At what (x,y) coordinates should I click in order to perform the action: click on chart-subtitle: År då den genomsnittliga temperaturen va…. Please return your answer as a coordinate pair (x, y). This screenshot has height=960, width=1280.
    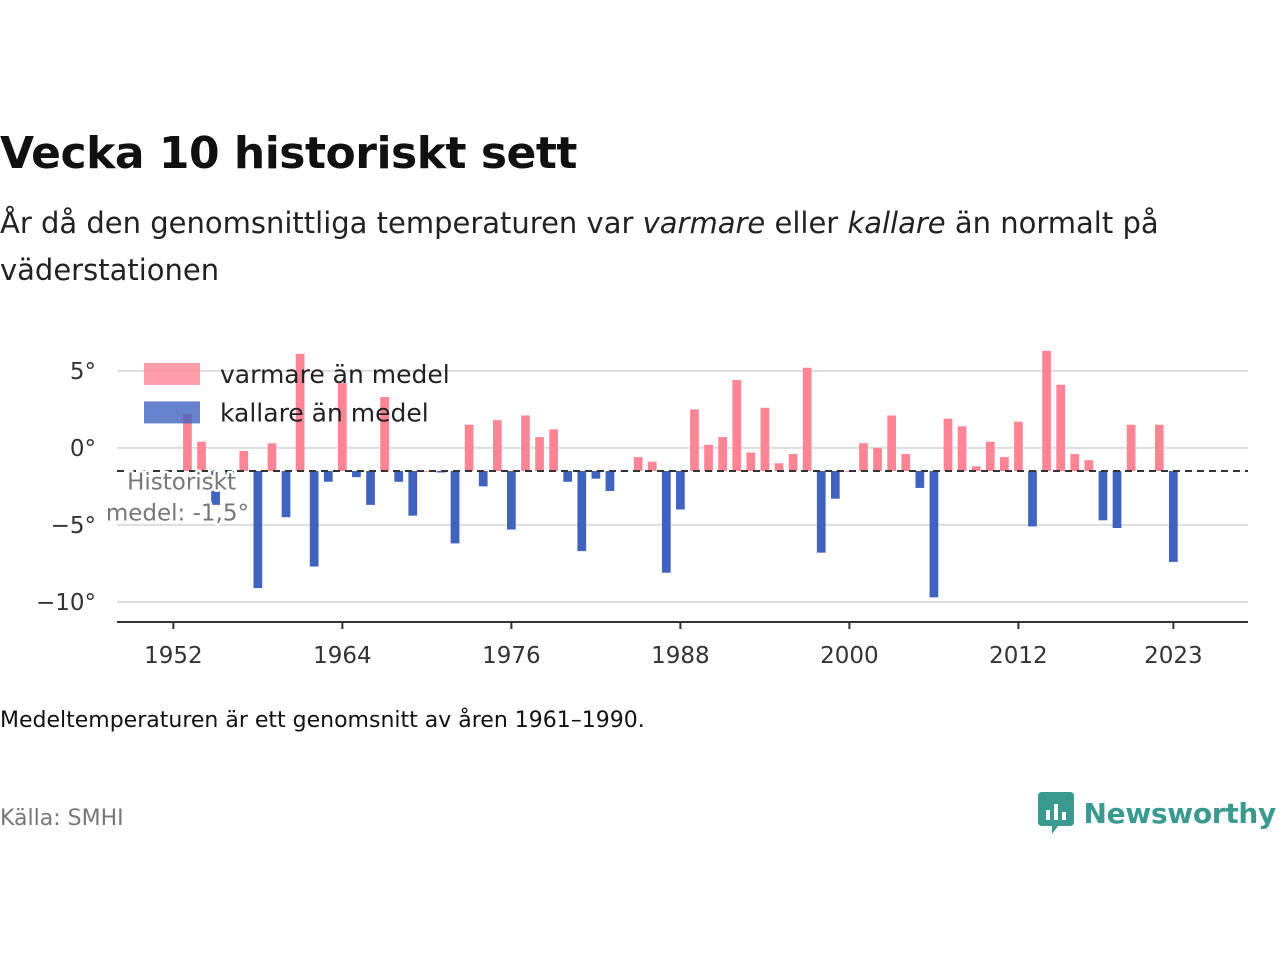
    Looking at the image, I should click on (620, 247).